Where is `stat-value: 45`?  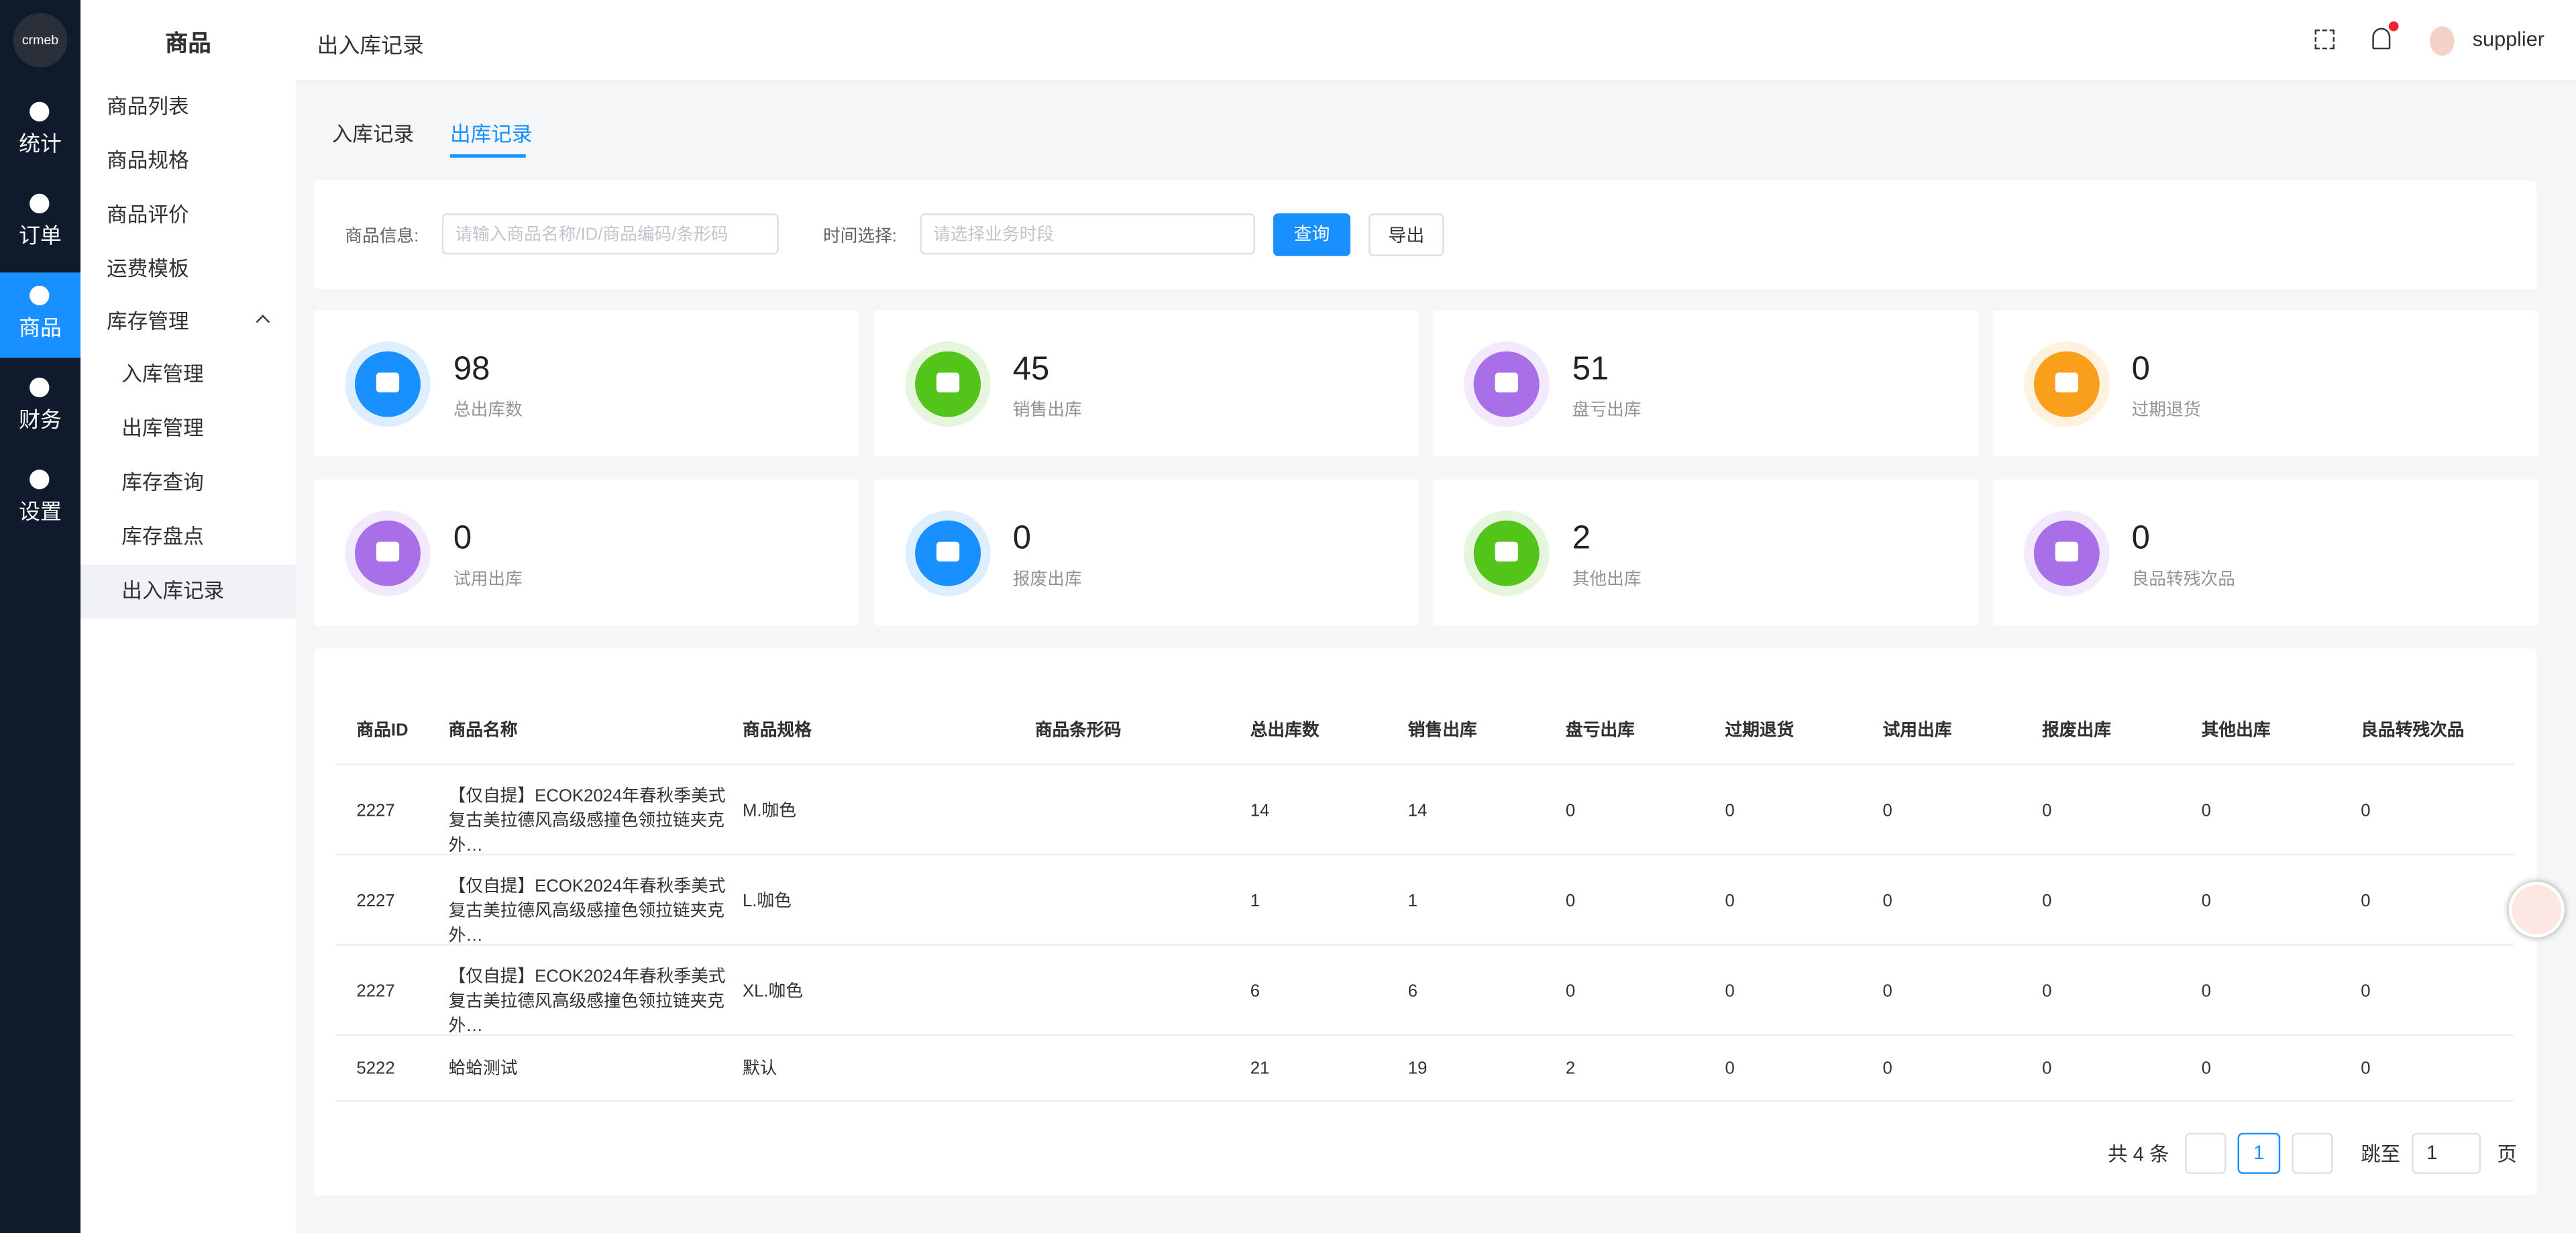
stat-value: 45 is located at coordinates (1031, 369).